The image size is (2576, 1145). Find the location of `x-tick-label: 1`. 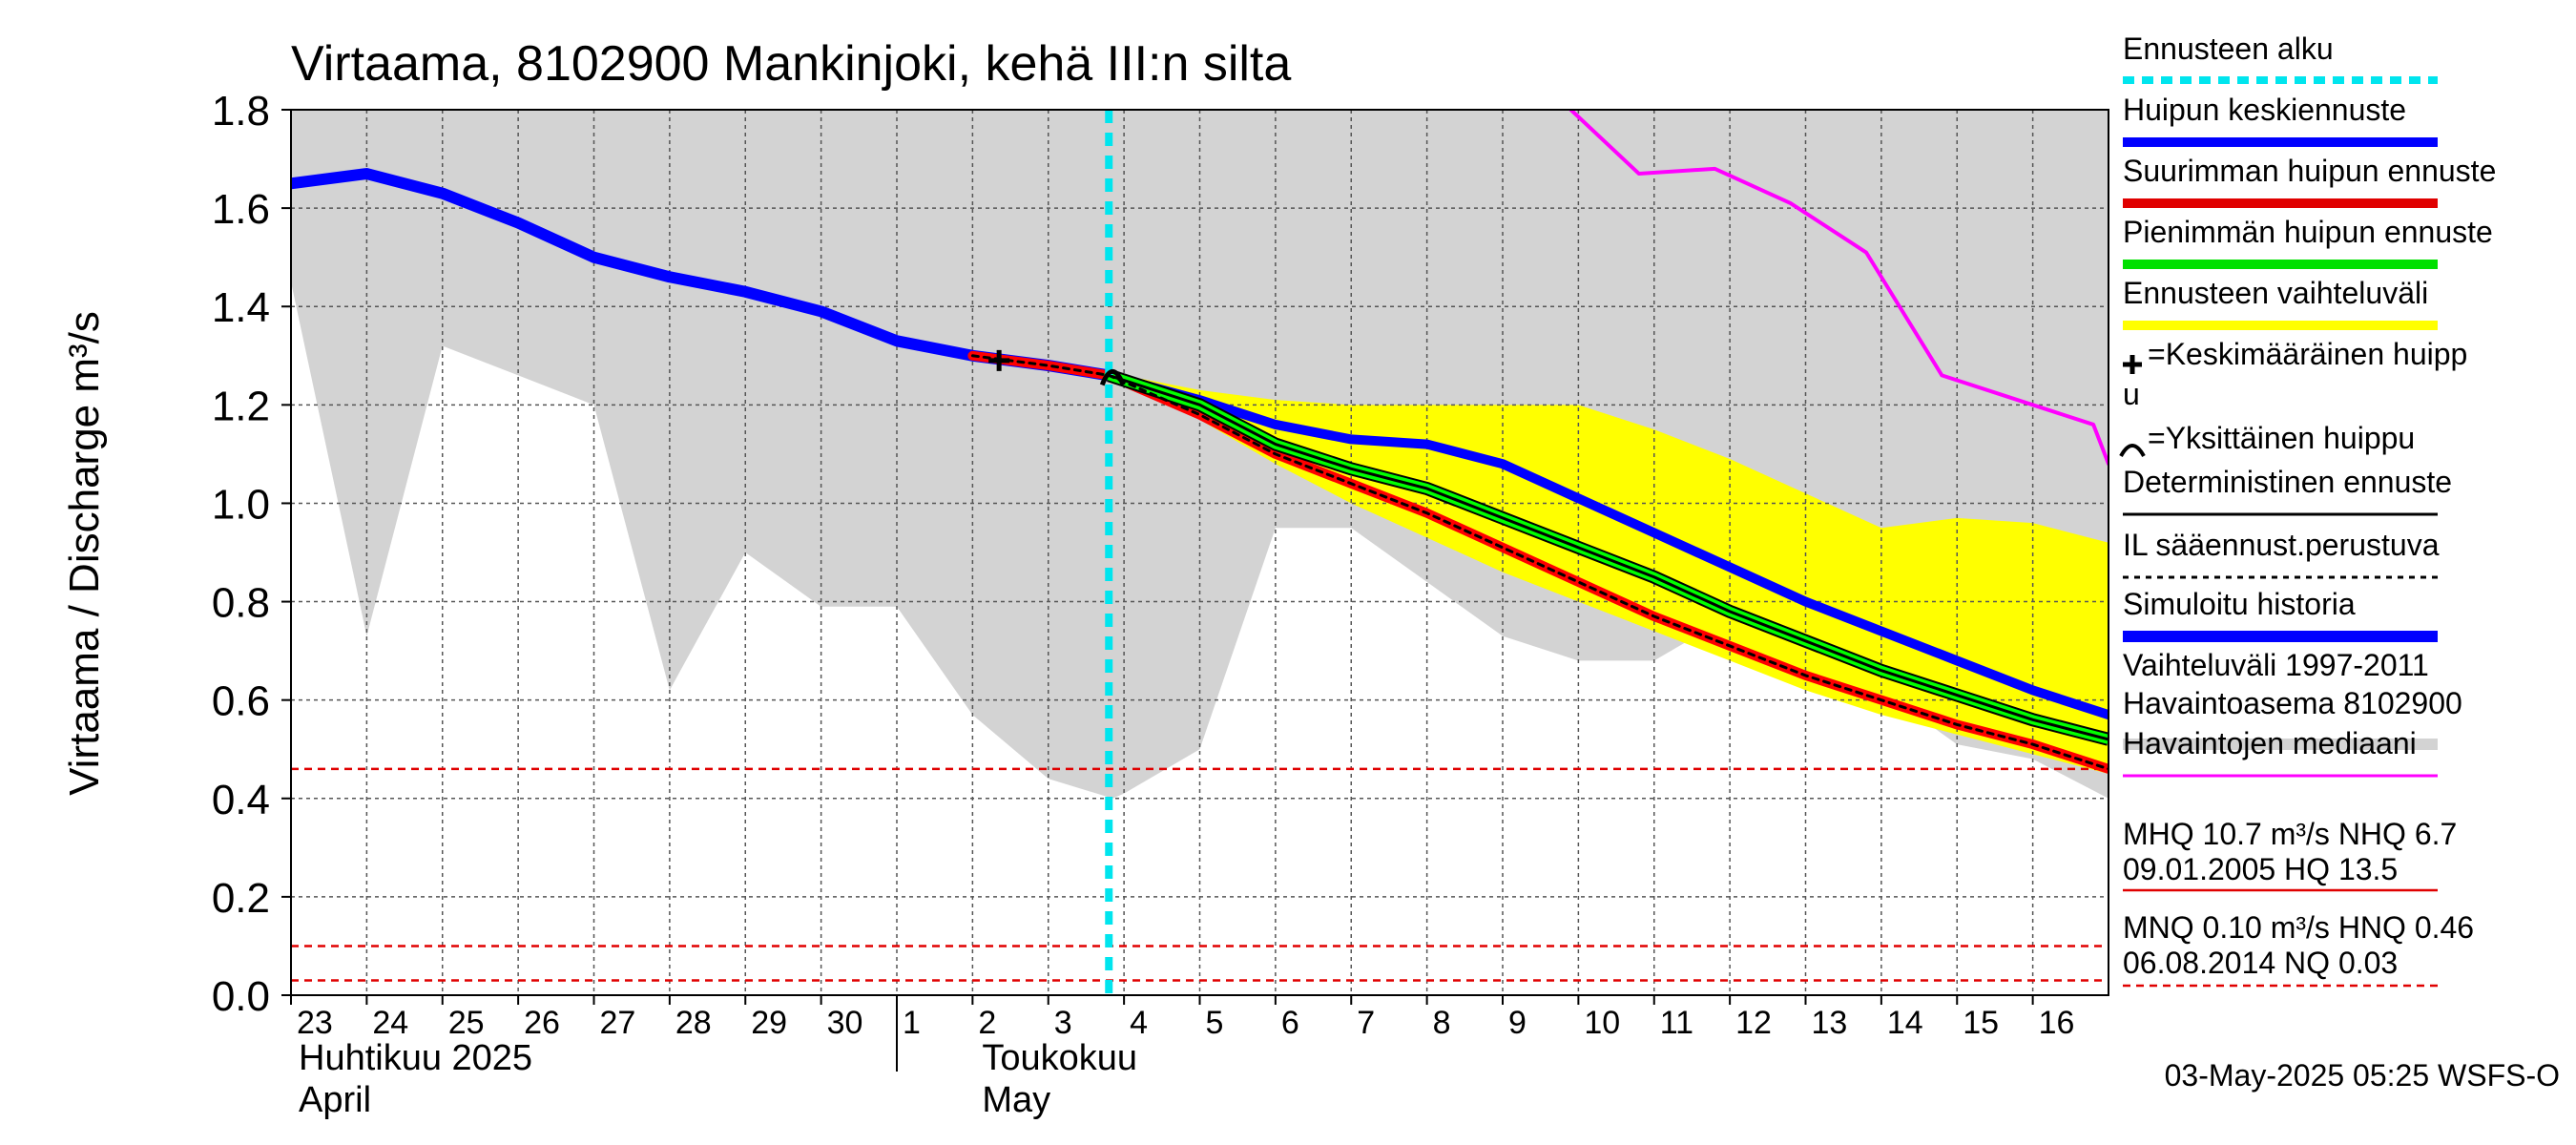

x-tick-label: 1 is located at coordinates (912, 1023).